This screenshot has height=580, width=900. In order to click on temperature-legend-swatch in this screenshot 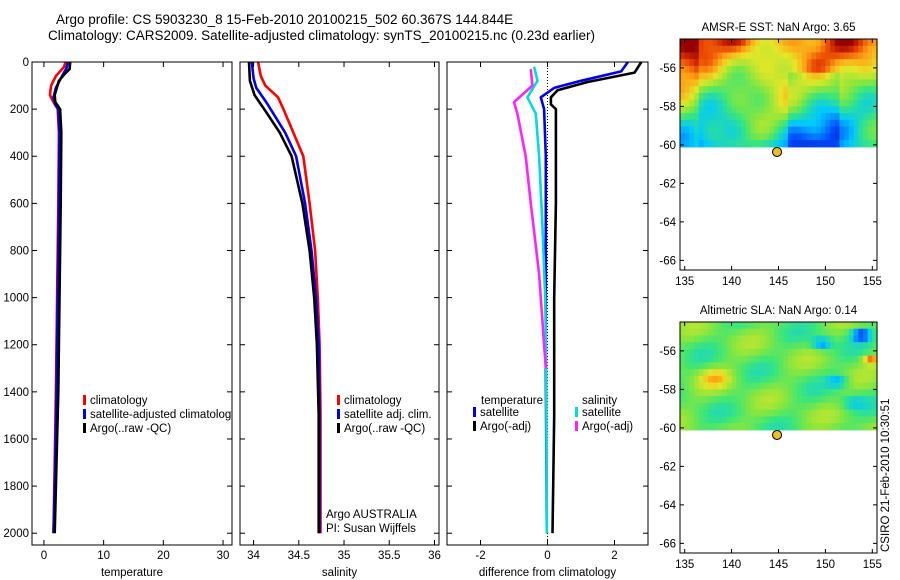, I will do `click(84, 414)`.